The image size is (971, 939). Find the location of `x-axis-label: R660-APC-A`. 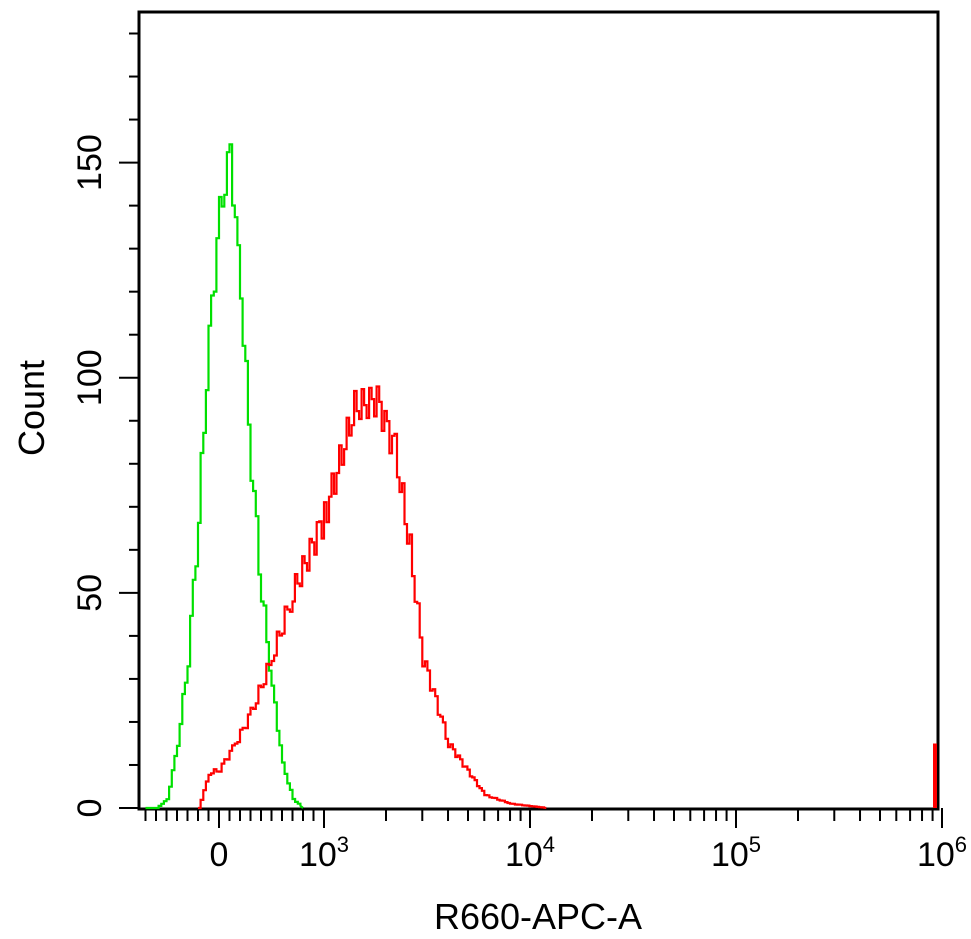

x-axis-label: R660-APC-A is located at coordinates (538, 916).